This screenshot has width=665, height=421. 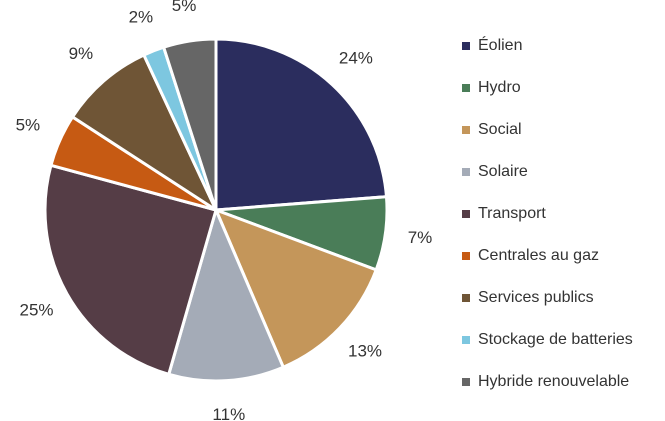 I want to click on legend-label: Hybride renouvelable, so click(x=553, y=381).